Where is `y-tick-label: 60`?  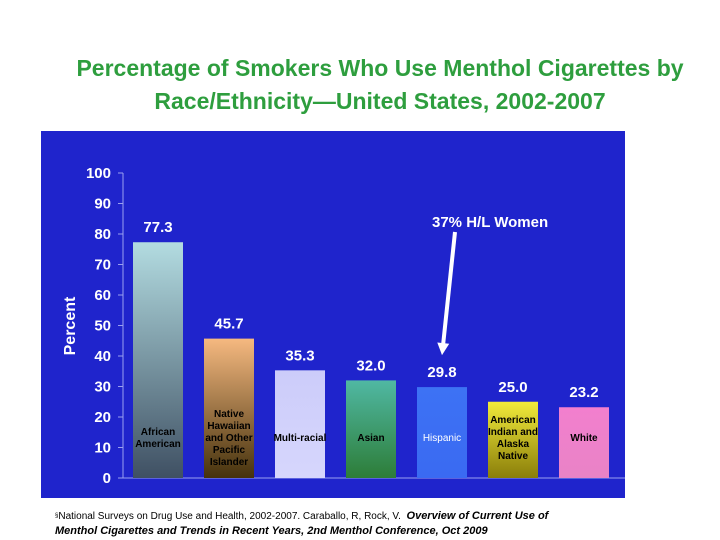 y-tick-label: 60 is located at coordinates (102, 295).